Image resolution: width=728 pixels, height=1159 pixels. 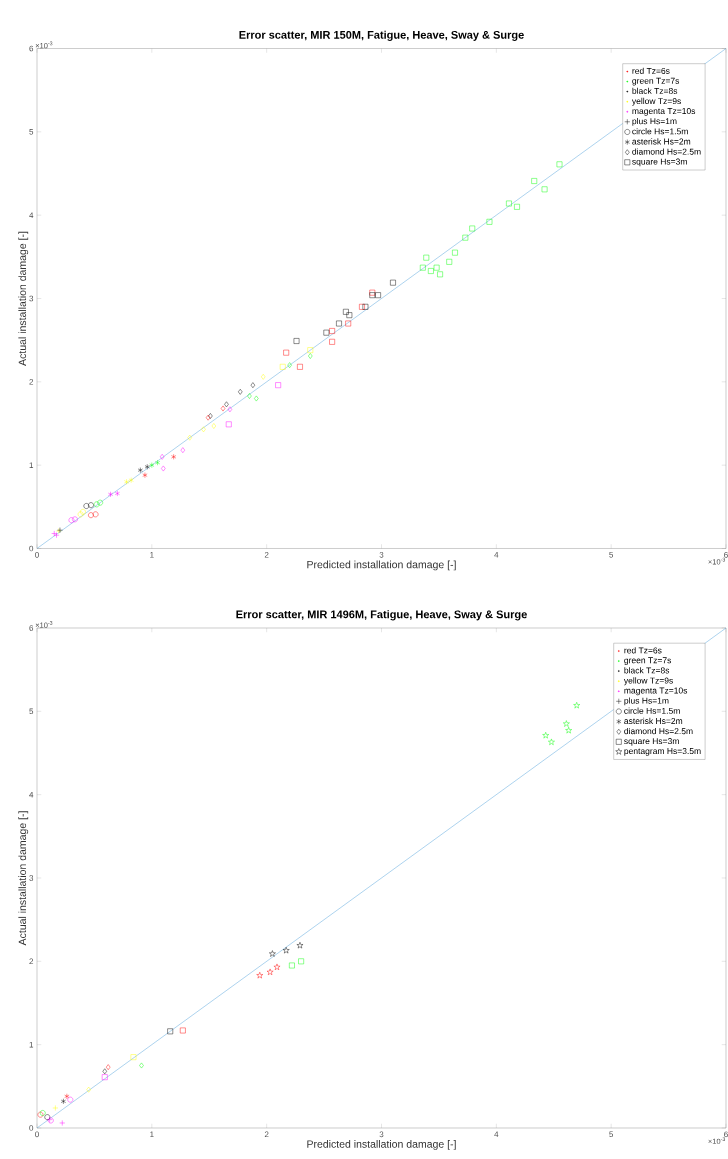 What do you see at coordinates (381, 35) in the screenshot?
I see `chart-title: Error scatter, MIR 150M, Fatigue, Heave, Sway & Surge` at bounding box center [381, 35].